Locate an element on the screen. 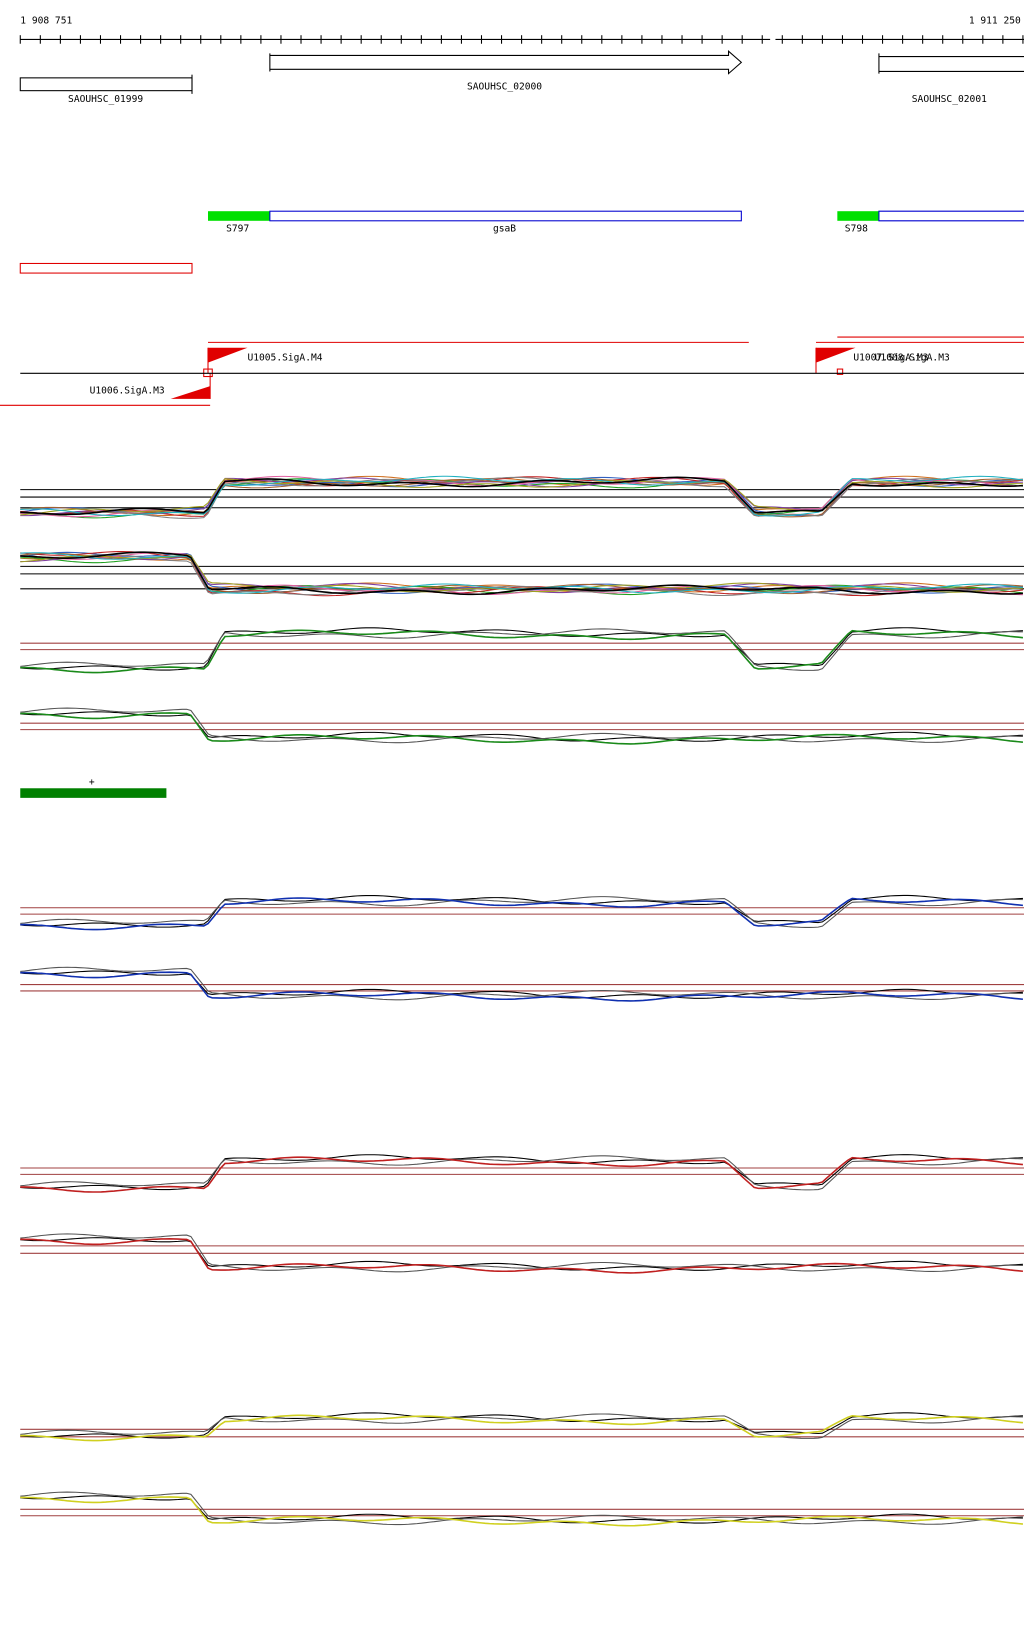  gene-label: SAOUHSC_02001 is located at coordinates (949, 99).